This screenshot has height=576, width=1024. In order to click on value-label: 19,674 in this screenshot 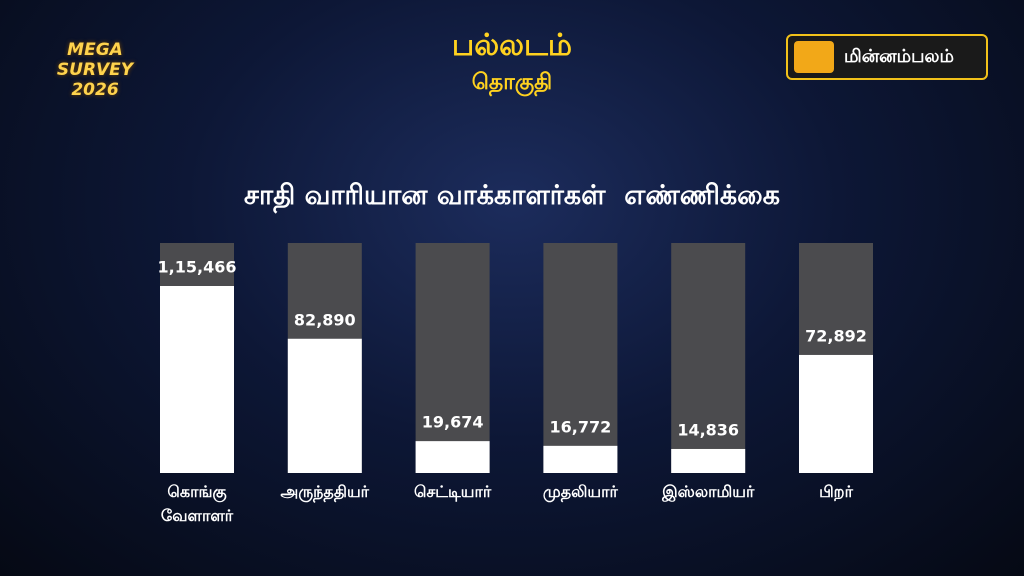, I will do `click(453, 422)`.